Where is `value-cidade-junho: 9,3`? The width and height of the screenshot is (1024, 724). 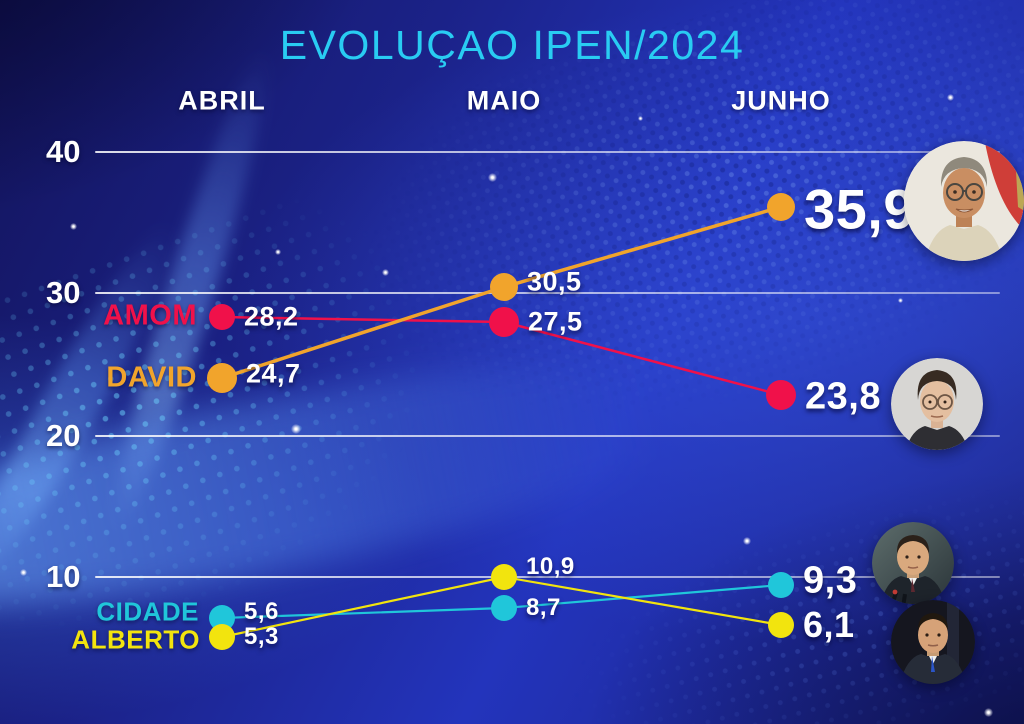 value-cidade-junho: 9,3 is located at coordinates (830, 580).